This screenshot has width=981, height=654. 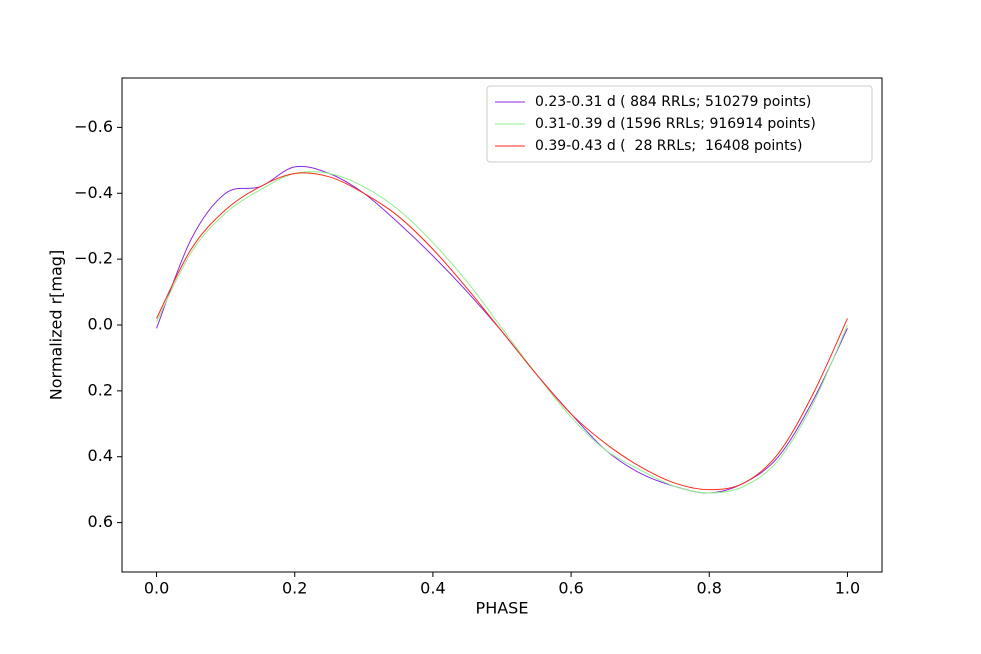 What do you see at coordinates (673, 102) in the screenshot?
I see `legend-label: 0.23-0.31 d ( 884 RRLs; 510279 points)` at bounding box center [673, 102].